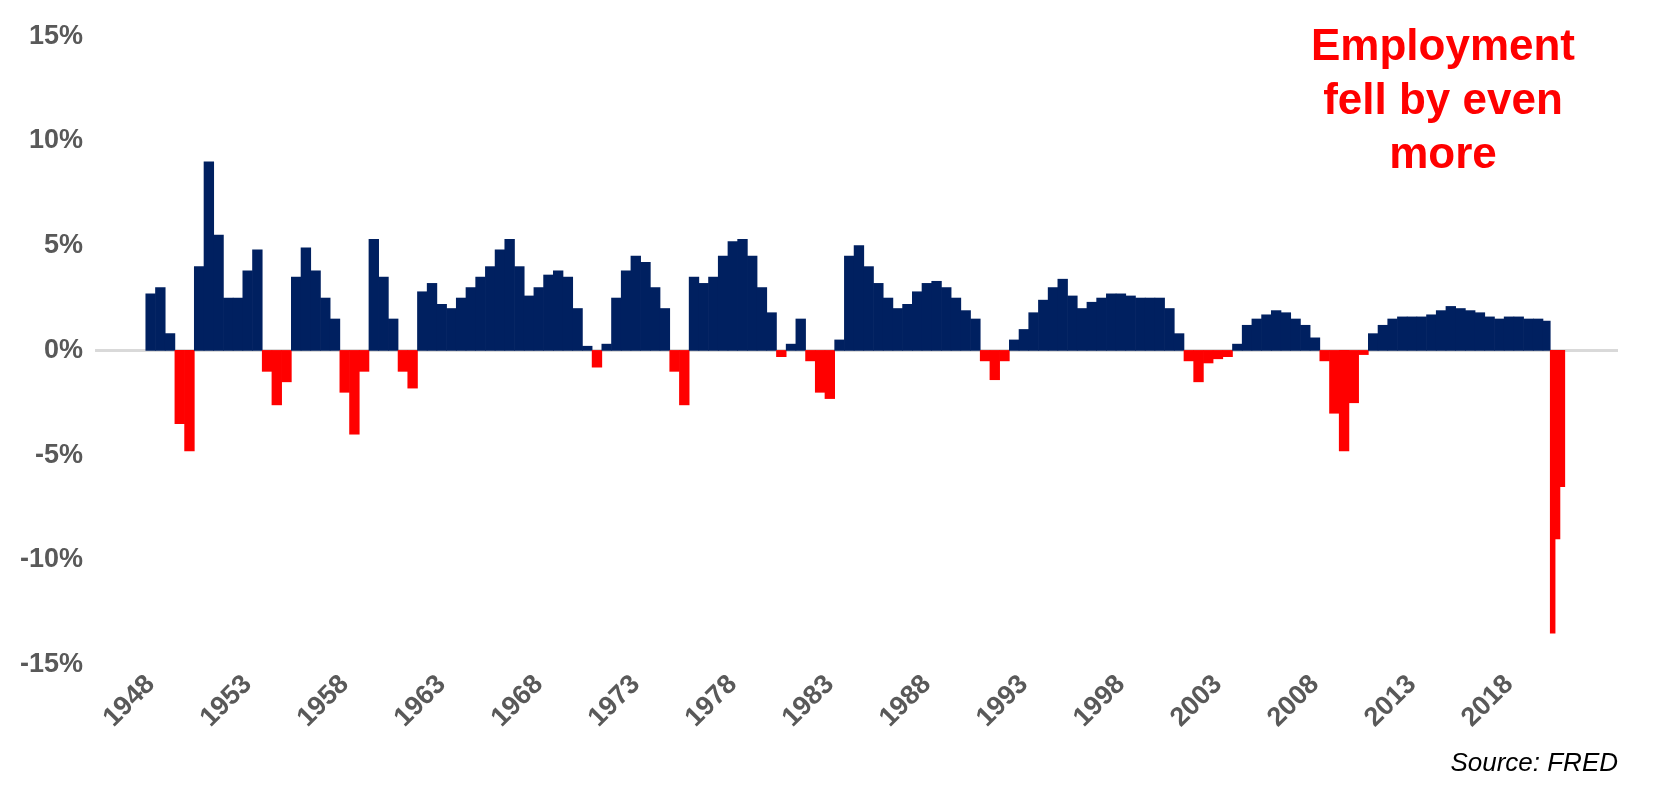 The image size is (1657, 794). I want to click on y-tick-label: -10%, so click(52, 558).